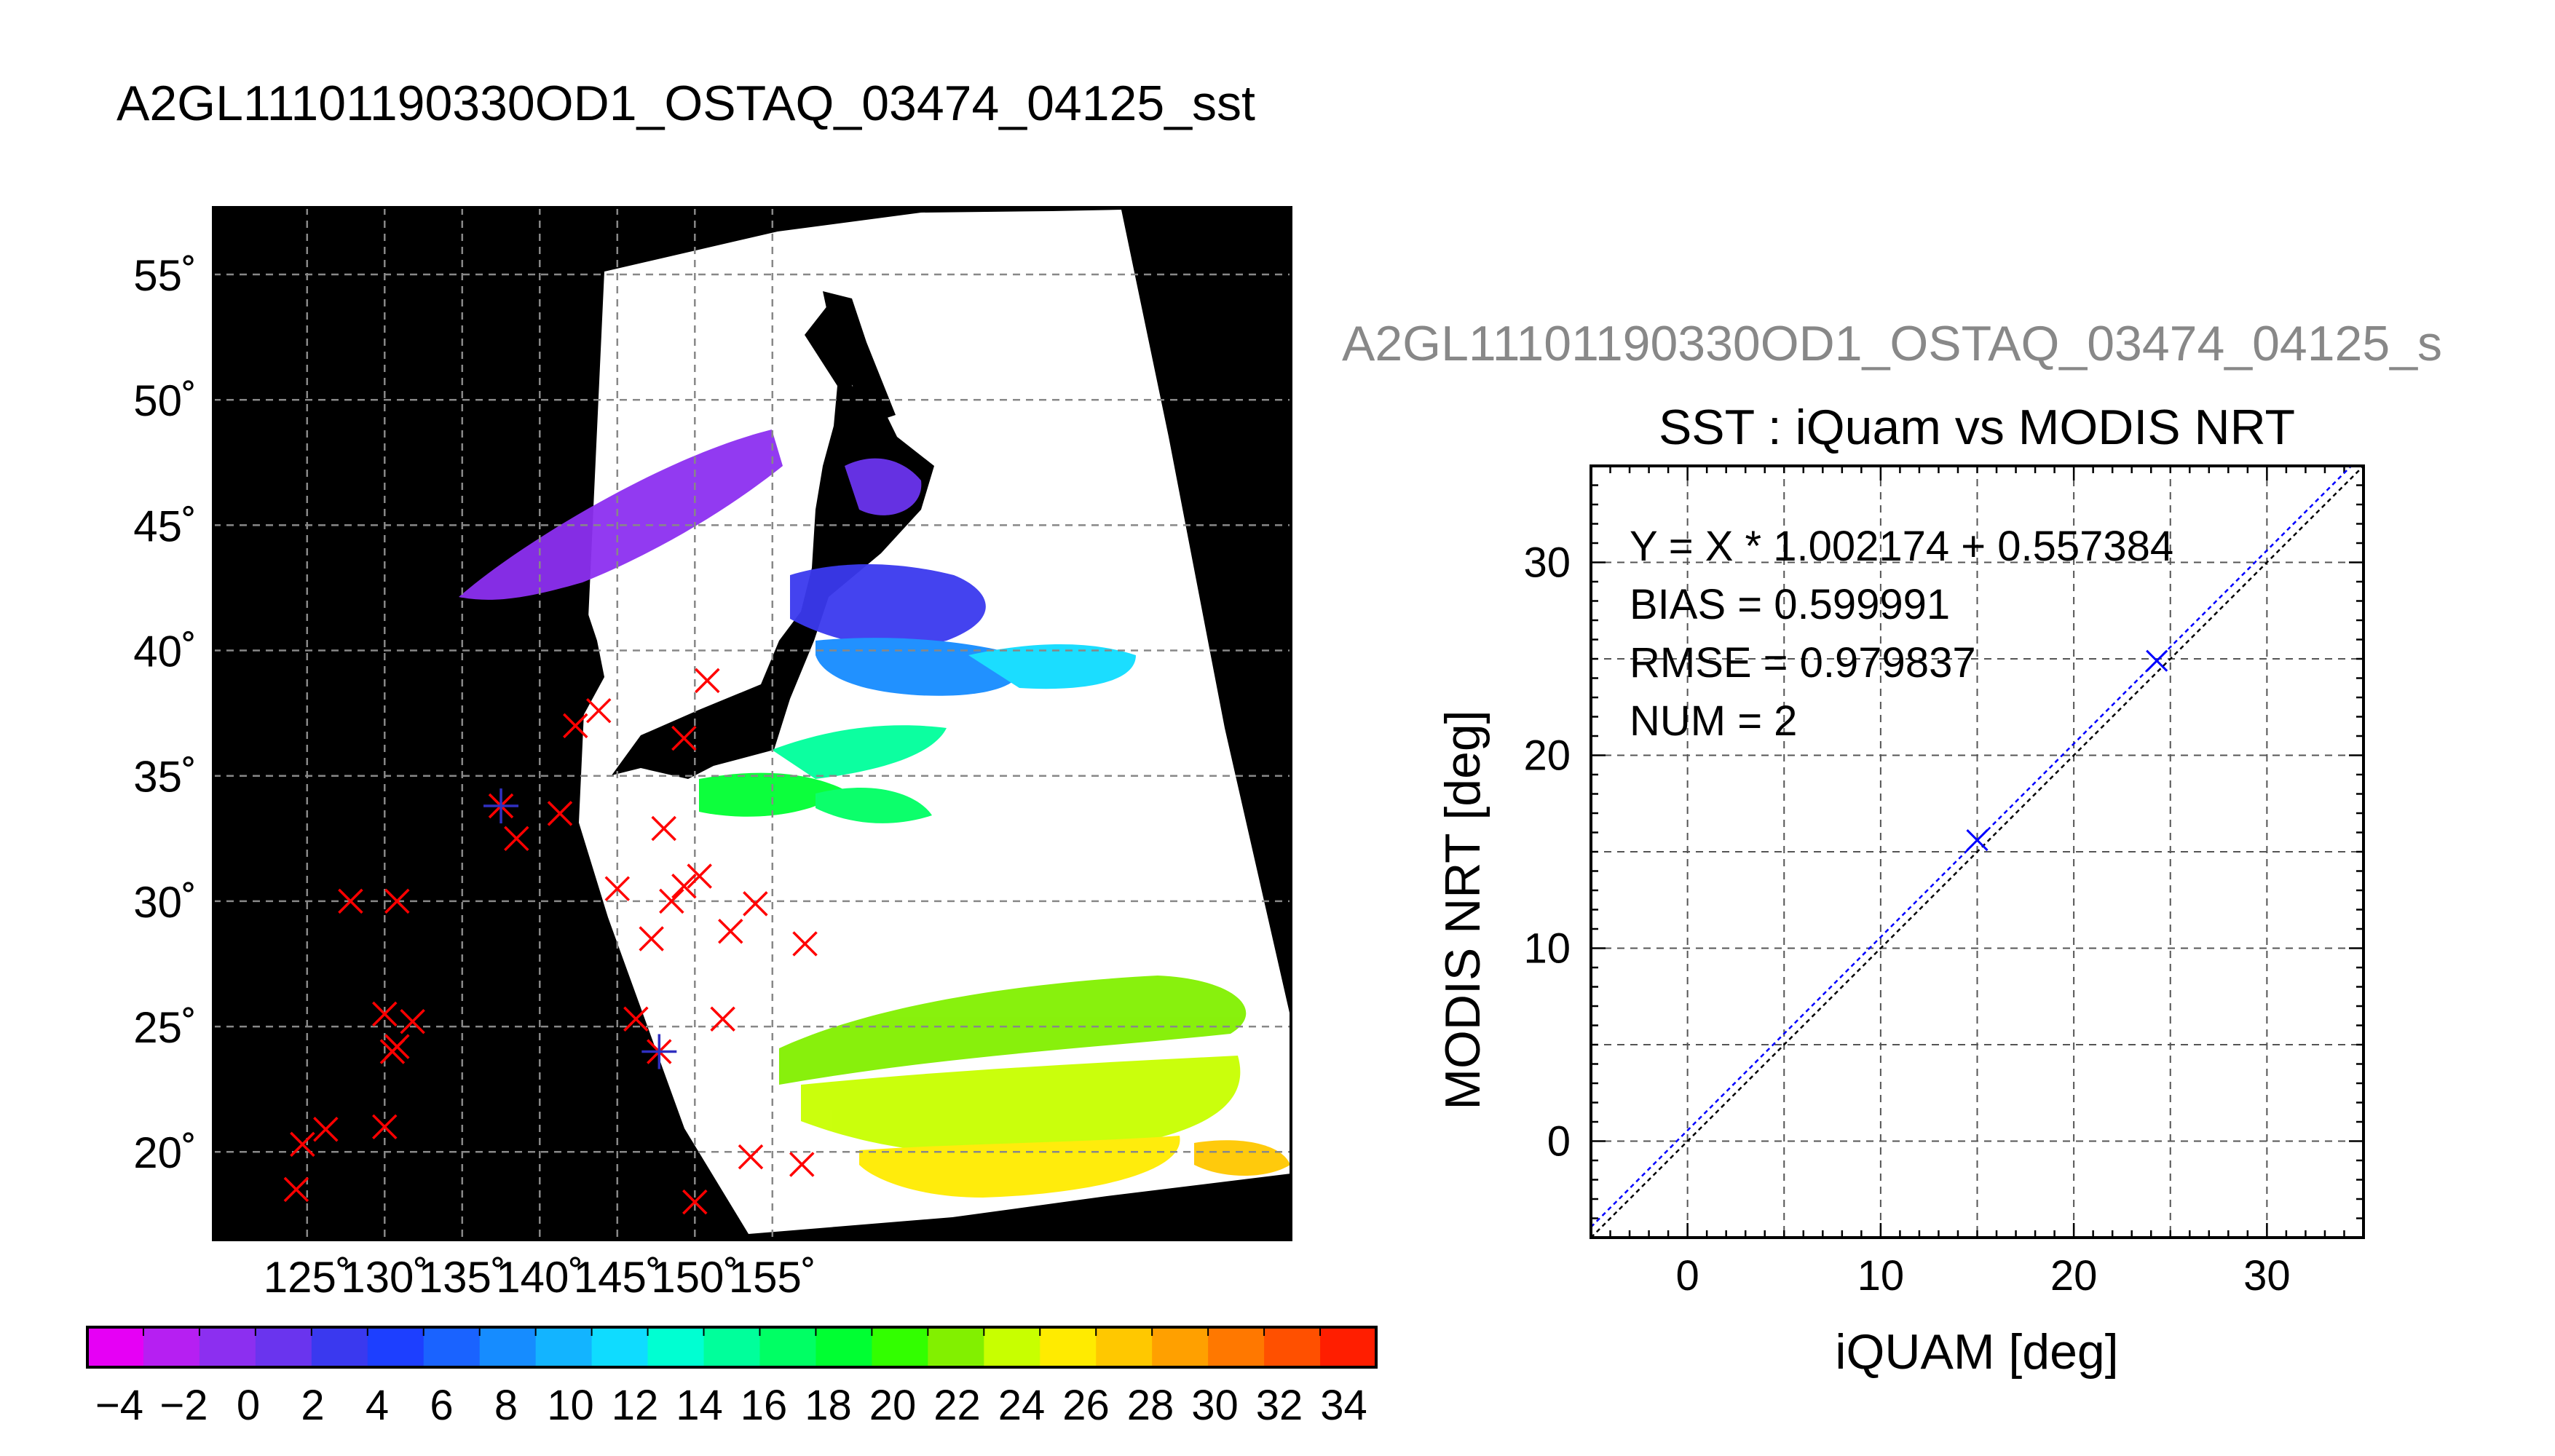 Image resolution: width=2555 pixels, height=1456 pixels. Describe the element at coordinates (1803, 663) in the screenshot. I see `stats-line: RMSE = 0.979837` at that location.